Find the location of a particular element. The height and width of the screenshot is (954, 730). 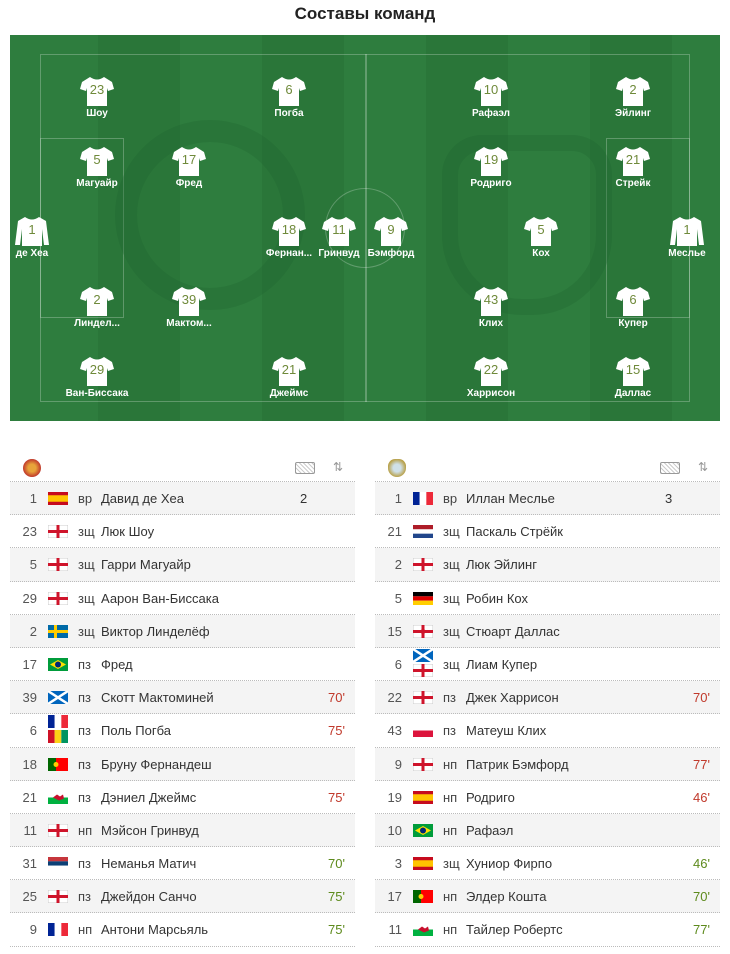

table-row: 15 зщ Стюарт Даллас is located at coordinates (547, 631).